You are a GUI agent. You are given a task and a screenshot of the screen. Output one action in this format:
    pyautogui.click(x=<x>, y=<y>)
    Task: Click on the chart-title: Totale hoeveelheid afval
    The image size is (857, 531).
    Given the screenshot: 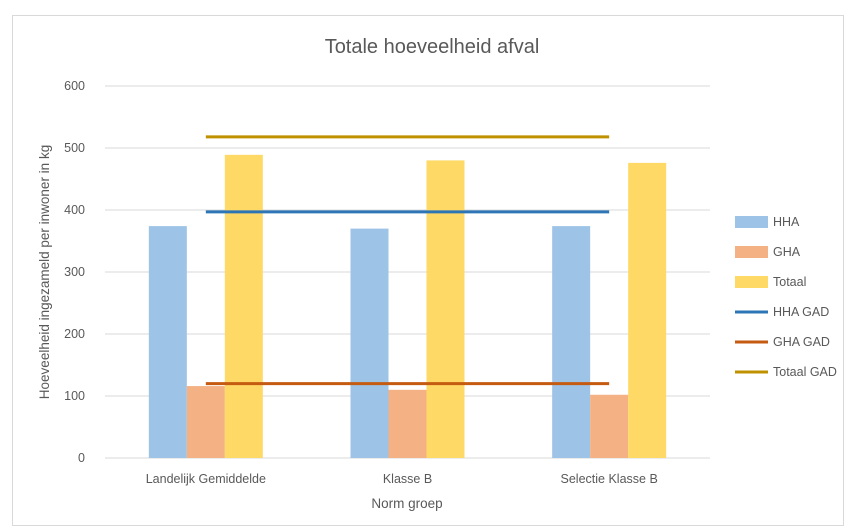 What is the action you would take?
    pyautogui.click(x=432, y=47)
    